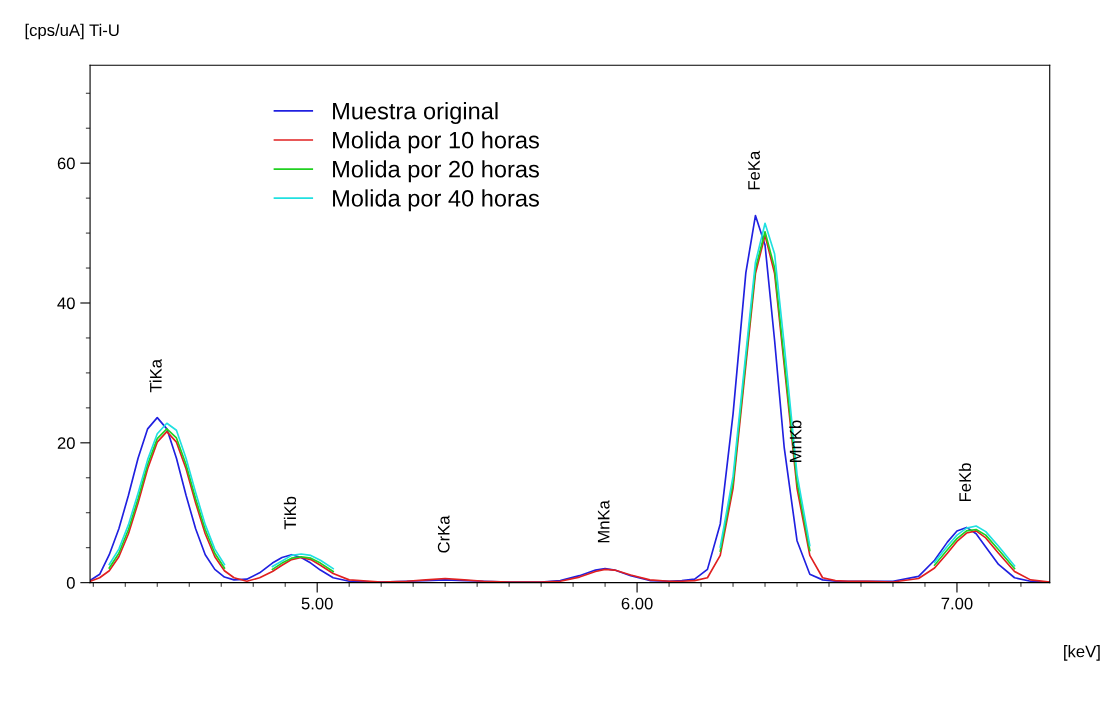  I want to click on annotation: TiKa, so click(155, 376).